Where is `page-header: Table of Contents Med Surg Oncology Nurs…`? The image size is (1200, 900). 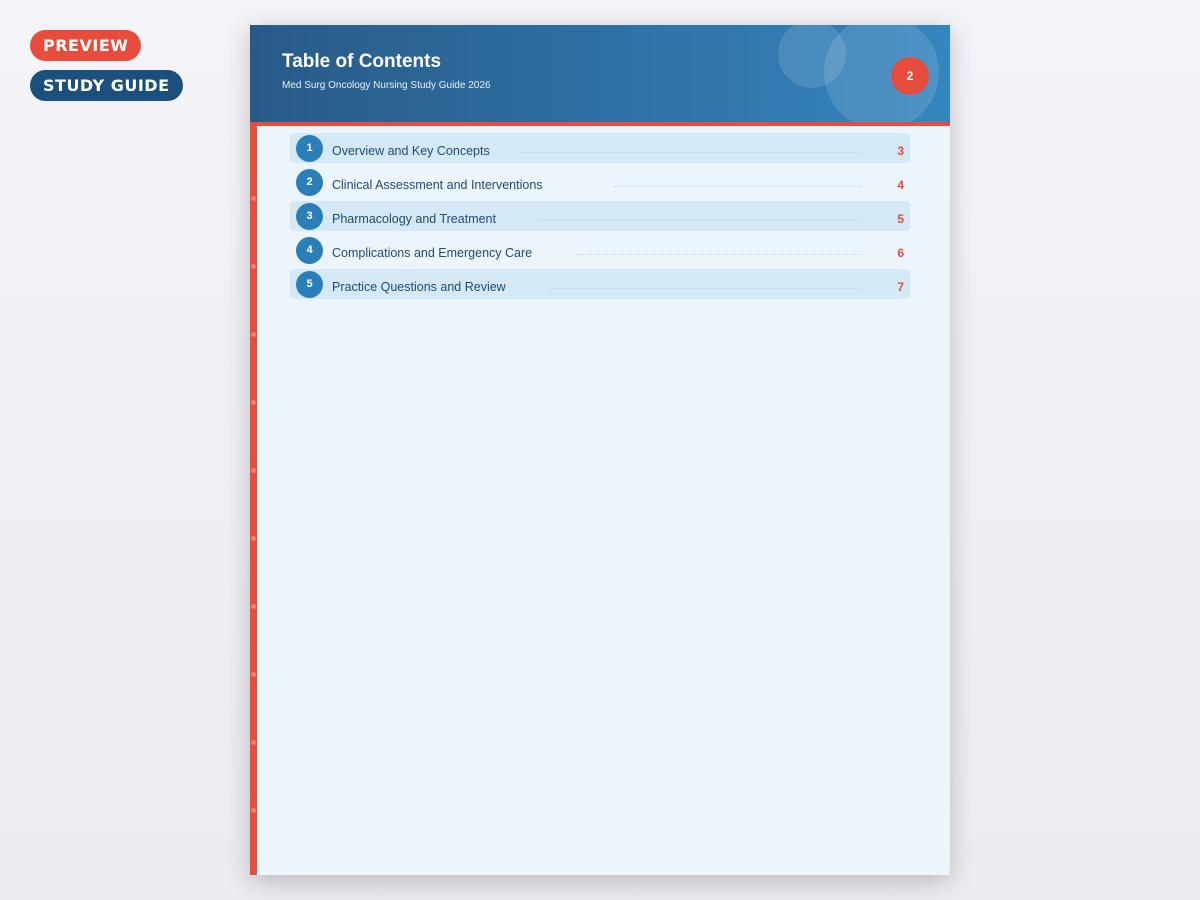
page-header: Table of Contents Med Surg Oncology Nurs… is located at coordinates (600, 75).